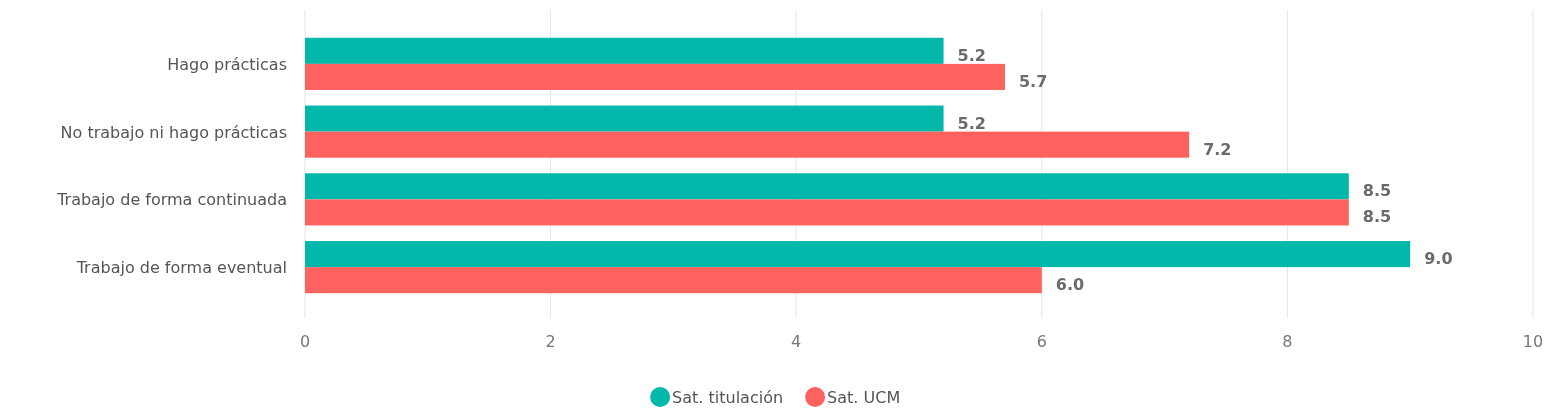  I want to click on data-label: 7.2, so click(1217, 149).